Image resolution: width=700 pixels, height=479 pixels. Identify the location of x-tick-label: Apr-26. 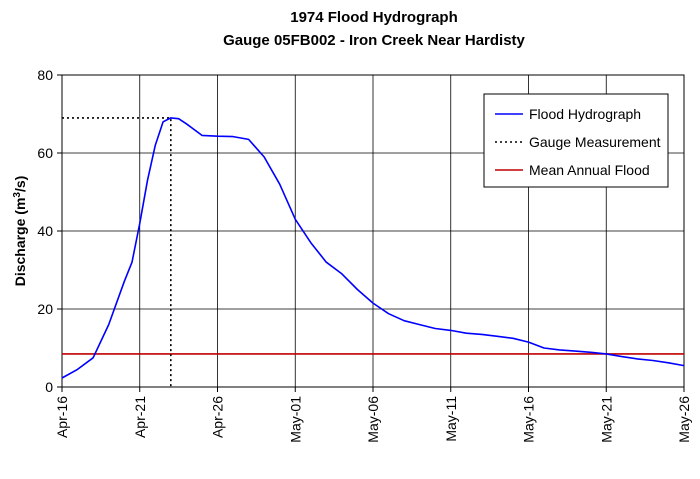
(218, 417).